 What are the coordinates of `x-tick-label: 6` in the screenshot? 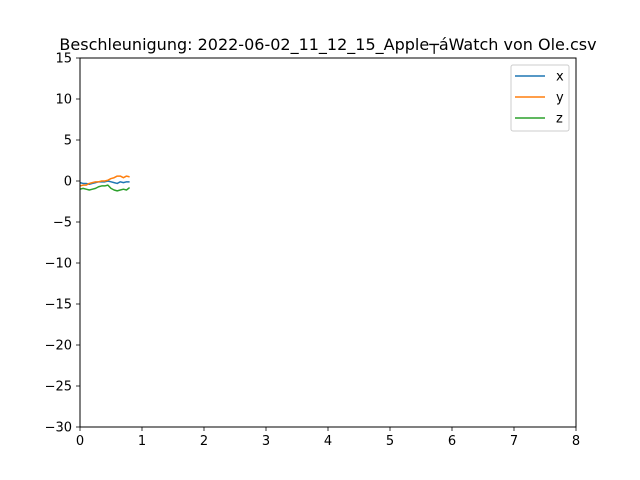 It's located at (452, 441).